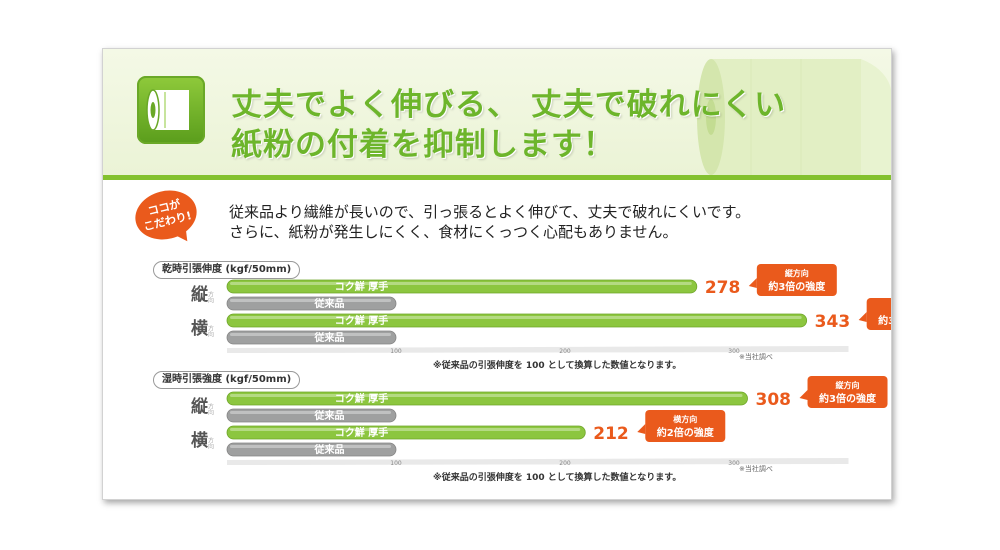 This screenshot has width=1000, height=550. I want to click on bar-value-label: 343, so click(833, 322).